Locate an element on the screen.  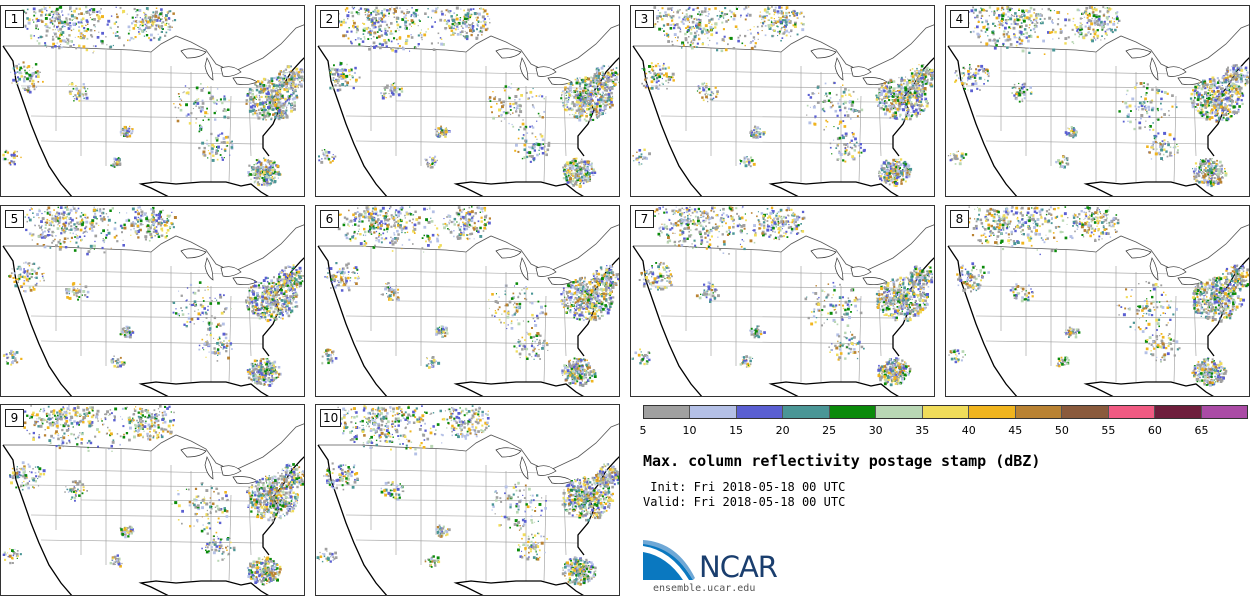
ncar-logo-icon is located at coordinates (669, 560).